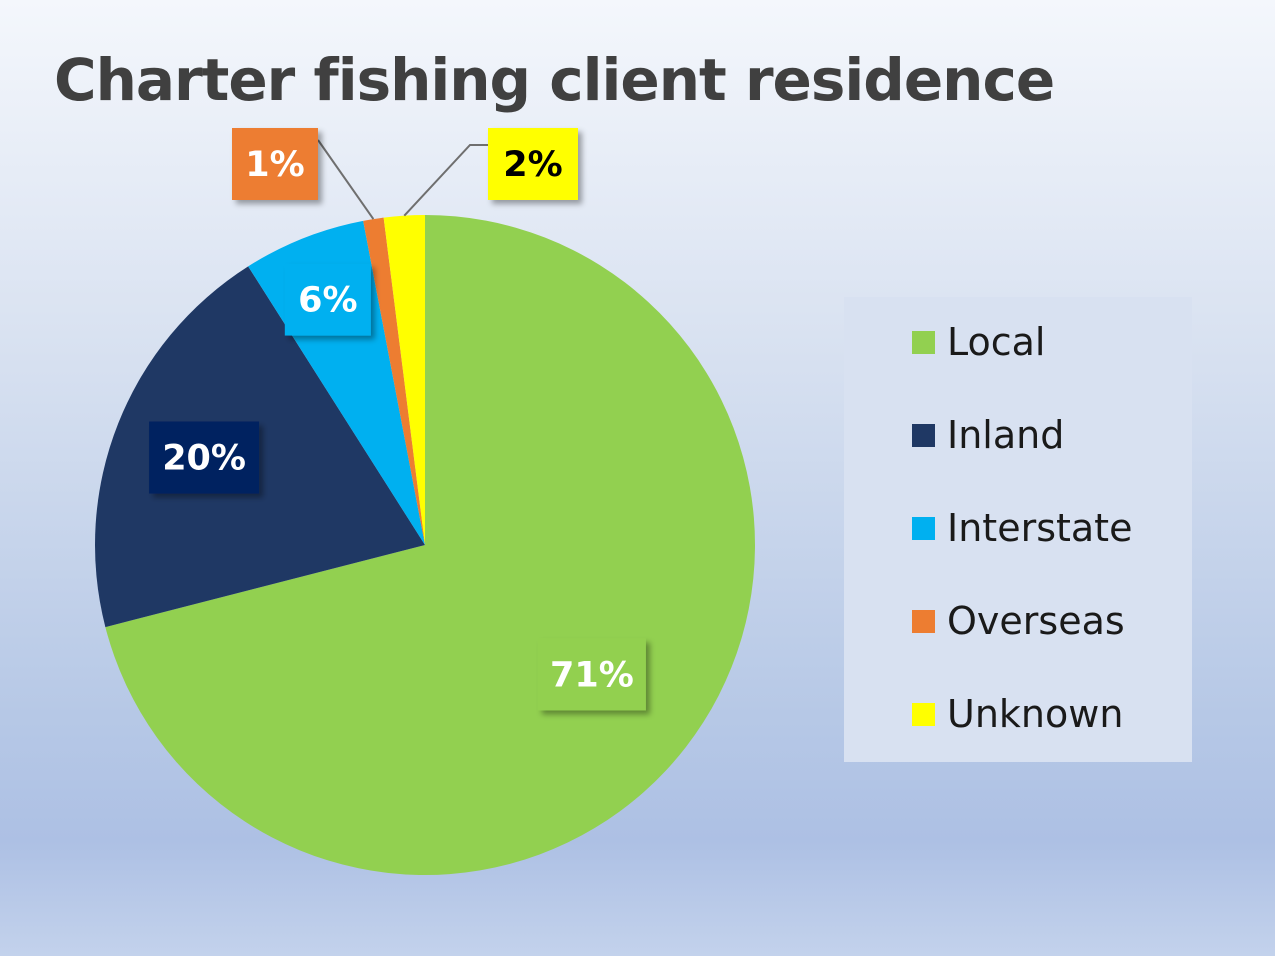 Image resolution: width=1275 pixels, height=956 pixels. What do you see at coordinates (923, 342) in the screenshot?
I see `legend-swatch-local` at bounding box center [923, 342].